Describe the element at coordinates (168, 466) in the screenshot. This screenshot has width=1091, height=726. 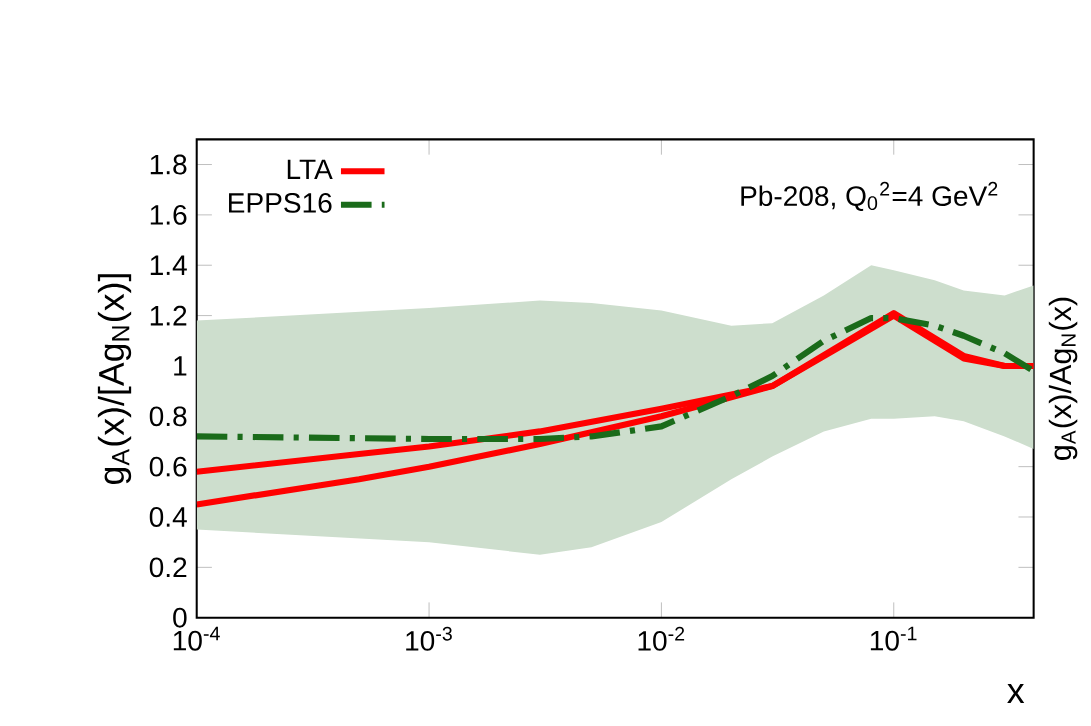
I see `y-tick-label: 0.6` at that location.